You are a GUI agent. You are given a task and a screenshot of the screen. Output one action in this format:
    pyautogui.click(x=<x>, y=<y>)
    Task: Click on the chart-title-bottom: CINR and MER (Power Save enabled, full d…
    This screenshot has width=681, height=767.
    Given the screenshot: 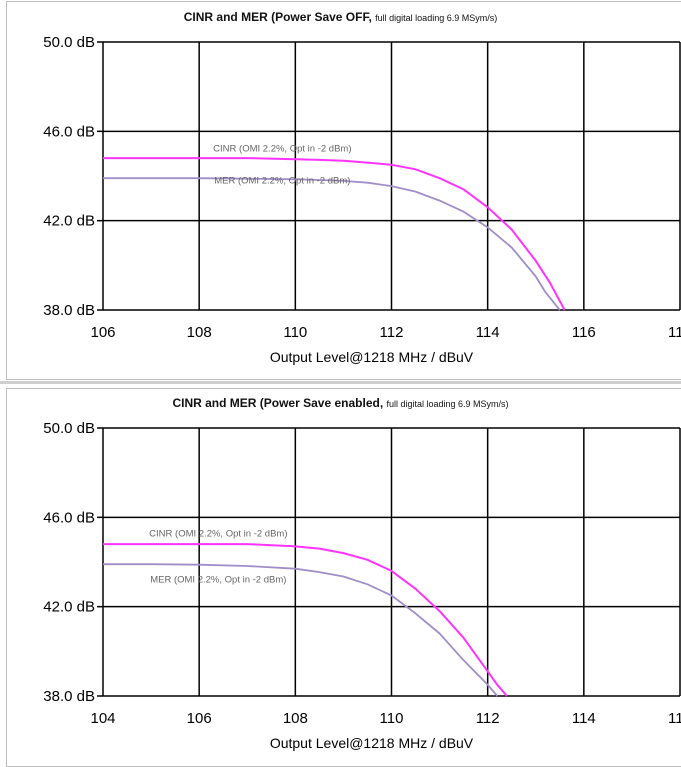 What is the action you would take?
    pyautogui.click(x=340, y=403)
    